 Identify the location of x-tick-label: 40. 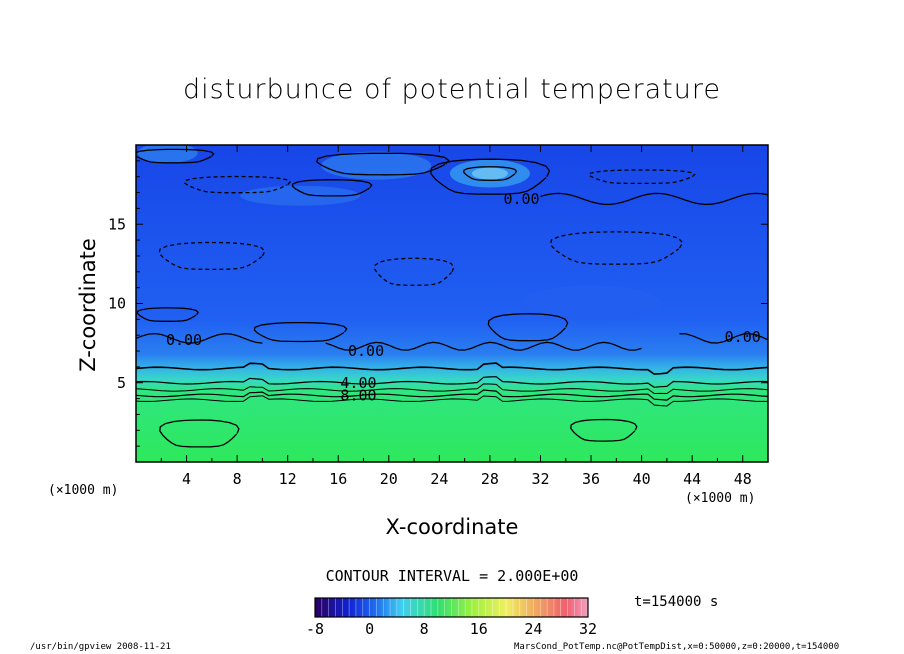
(642, 479).